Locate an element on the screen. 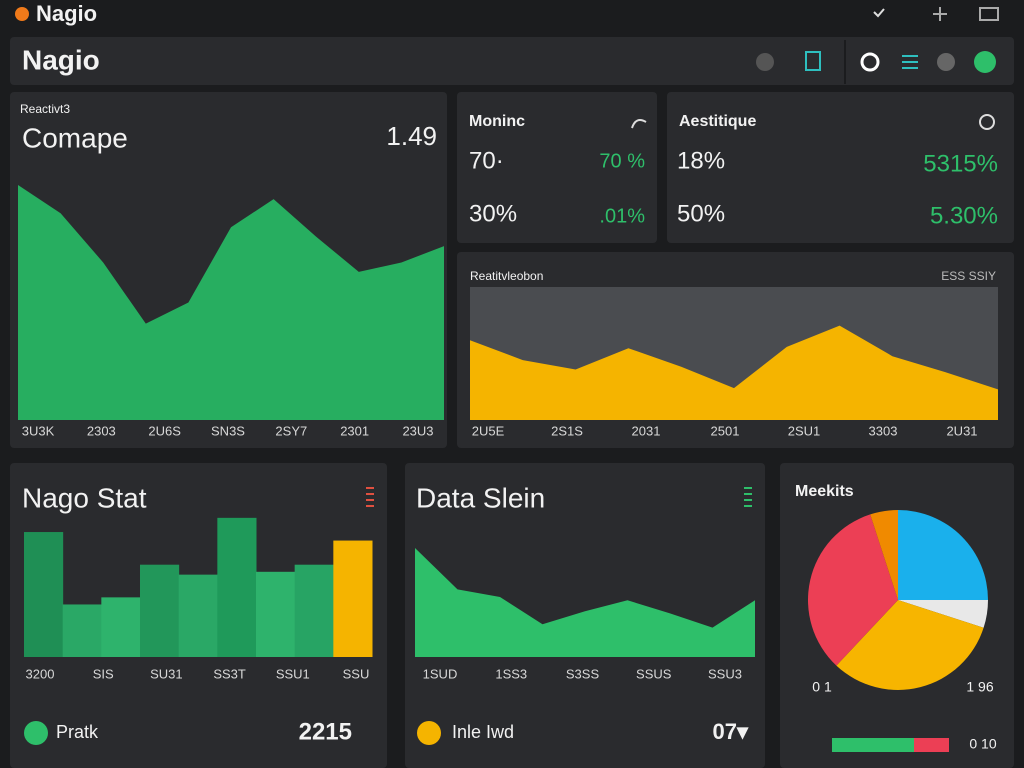 Image resolution: width=1024 pixels, height=768 pixels. x-tick-label: 2U31 is located at coordinates (961, 430).